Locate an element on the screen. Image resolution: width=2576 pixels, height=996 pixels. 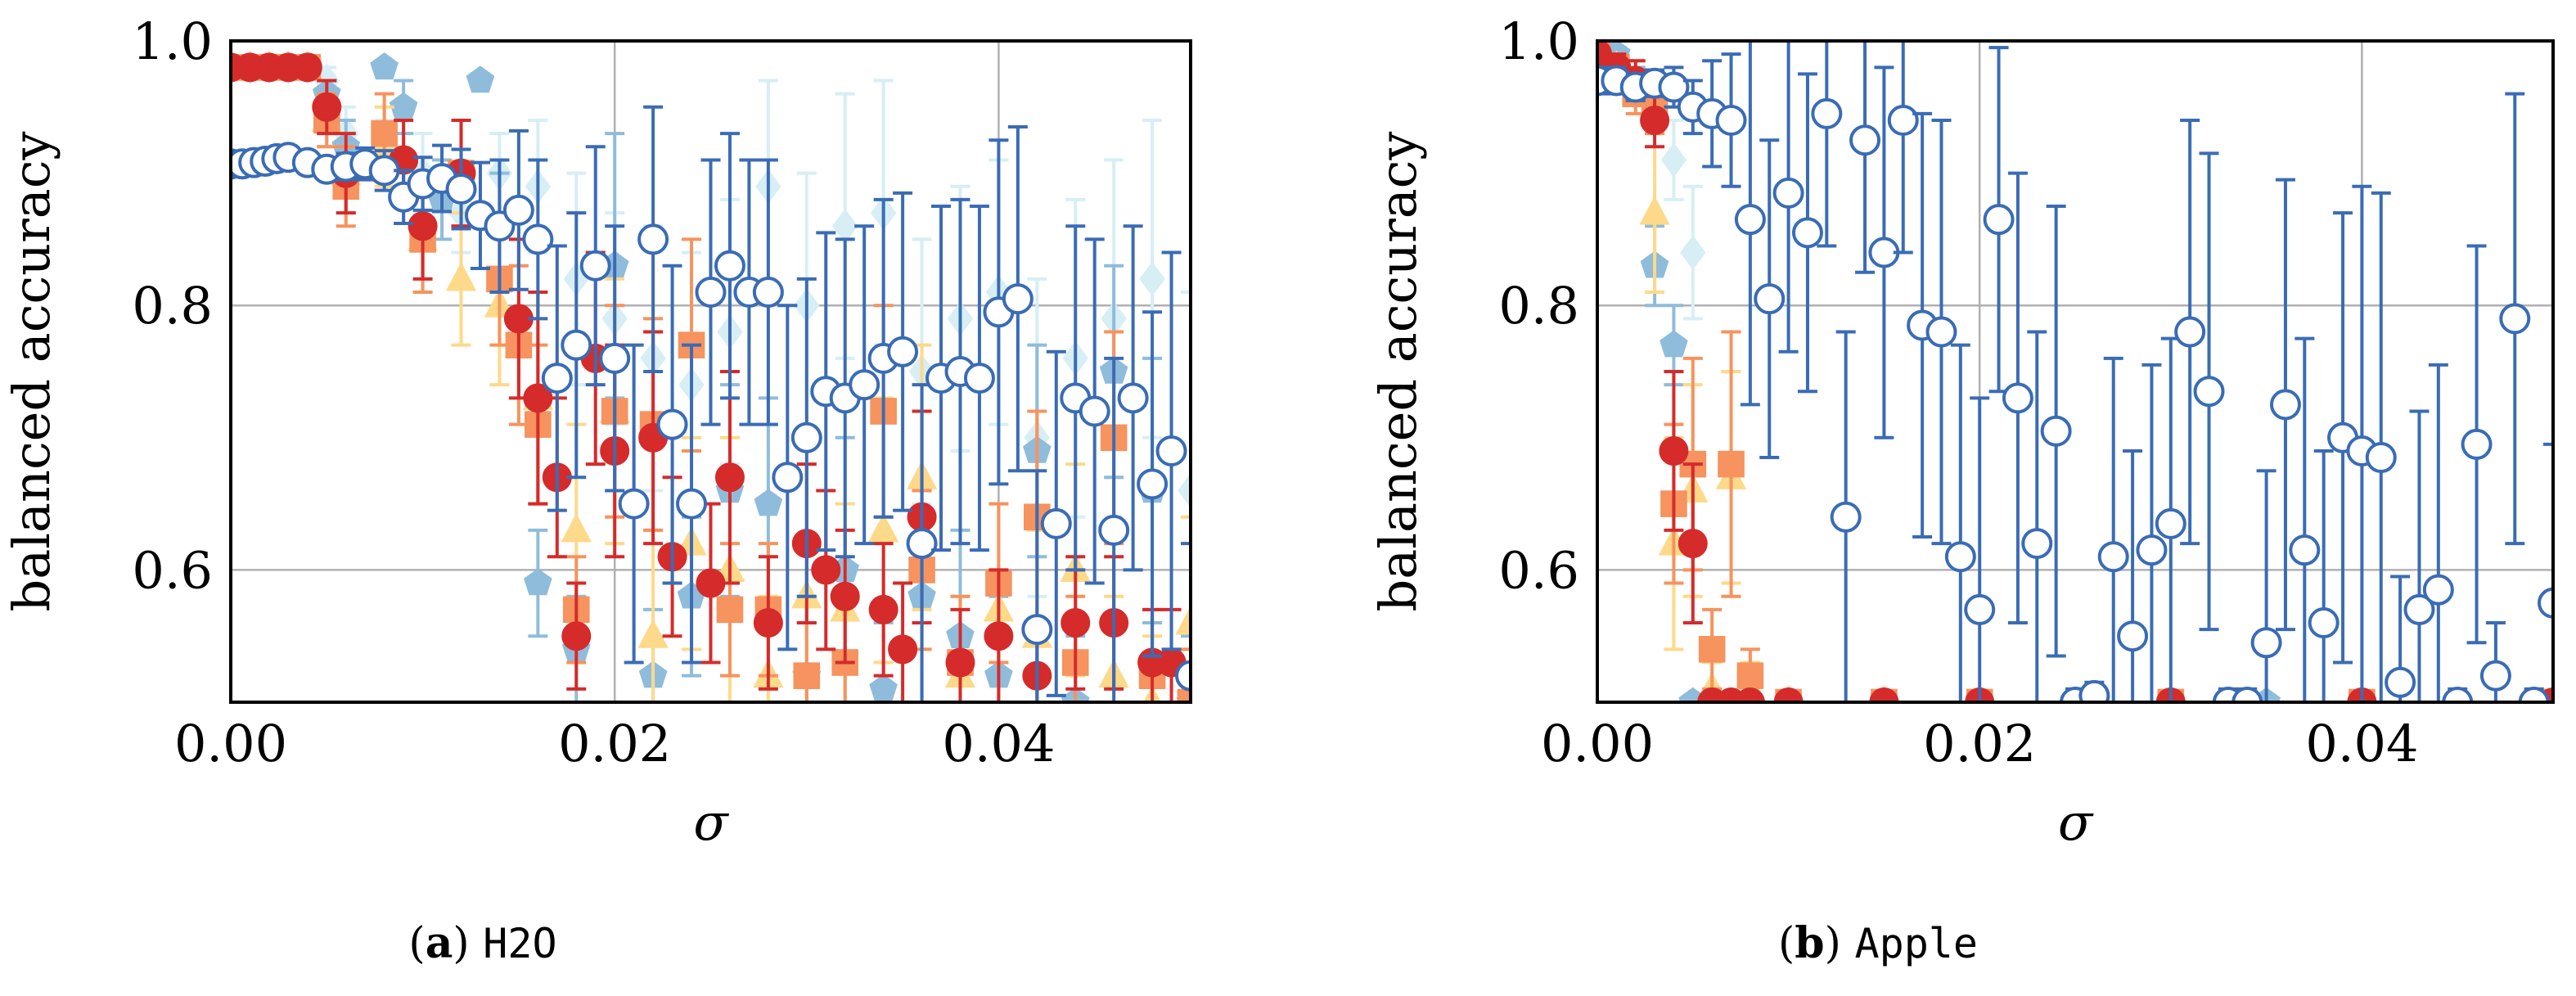
caption-a: (a) H2O is located at coordinates (482, 943).